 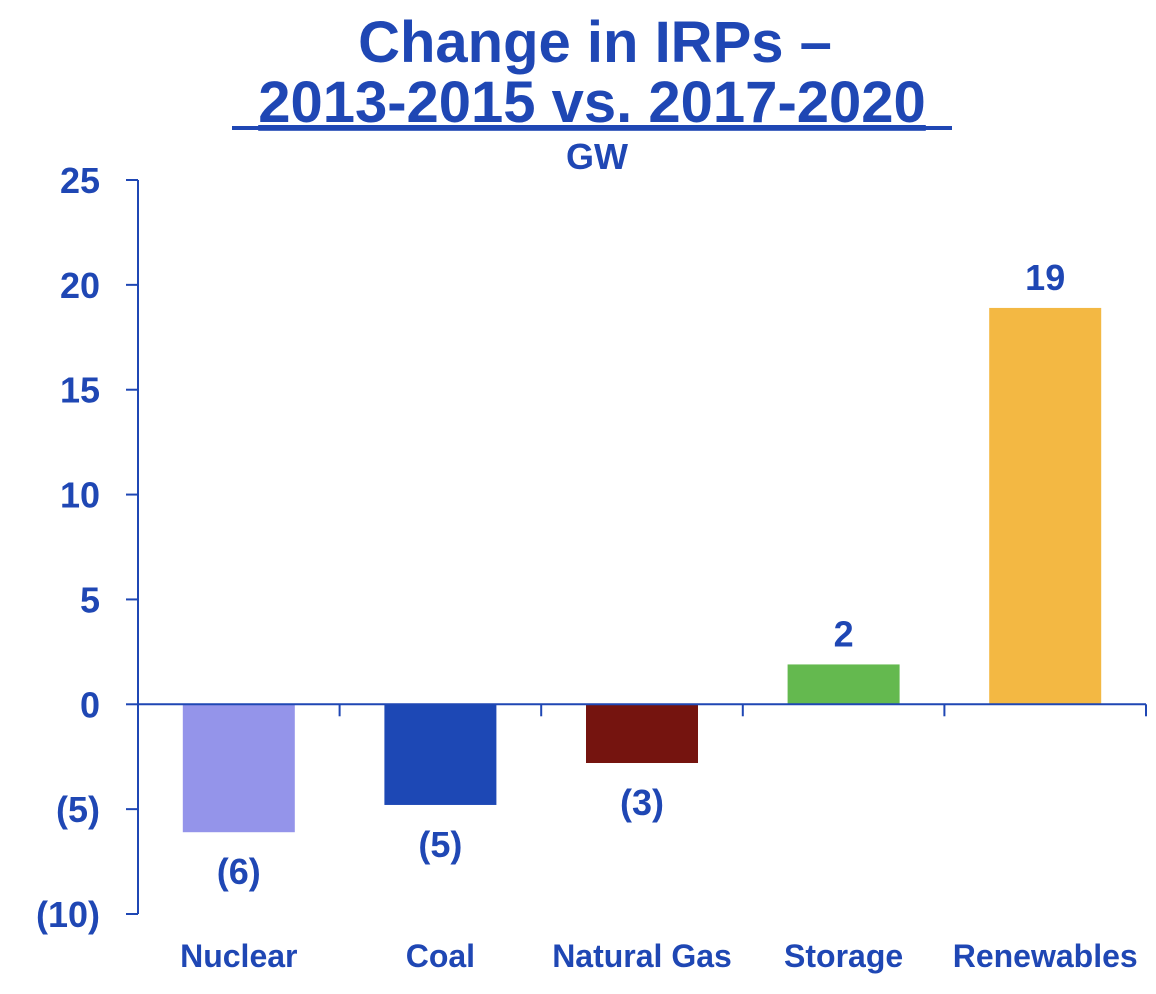 What do you see at coordinates (595, 42) in the screenshot?
I see `chart-title-line1: Change in IRPs –` at bounding box center [595, 42].